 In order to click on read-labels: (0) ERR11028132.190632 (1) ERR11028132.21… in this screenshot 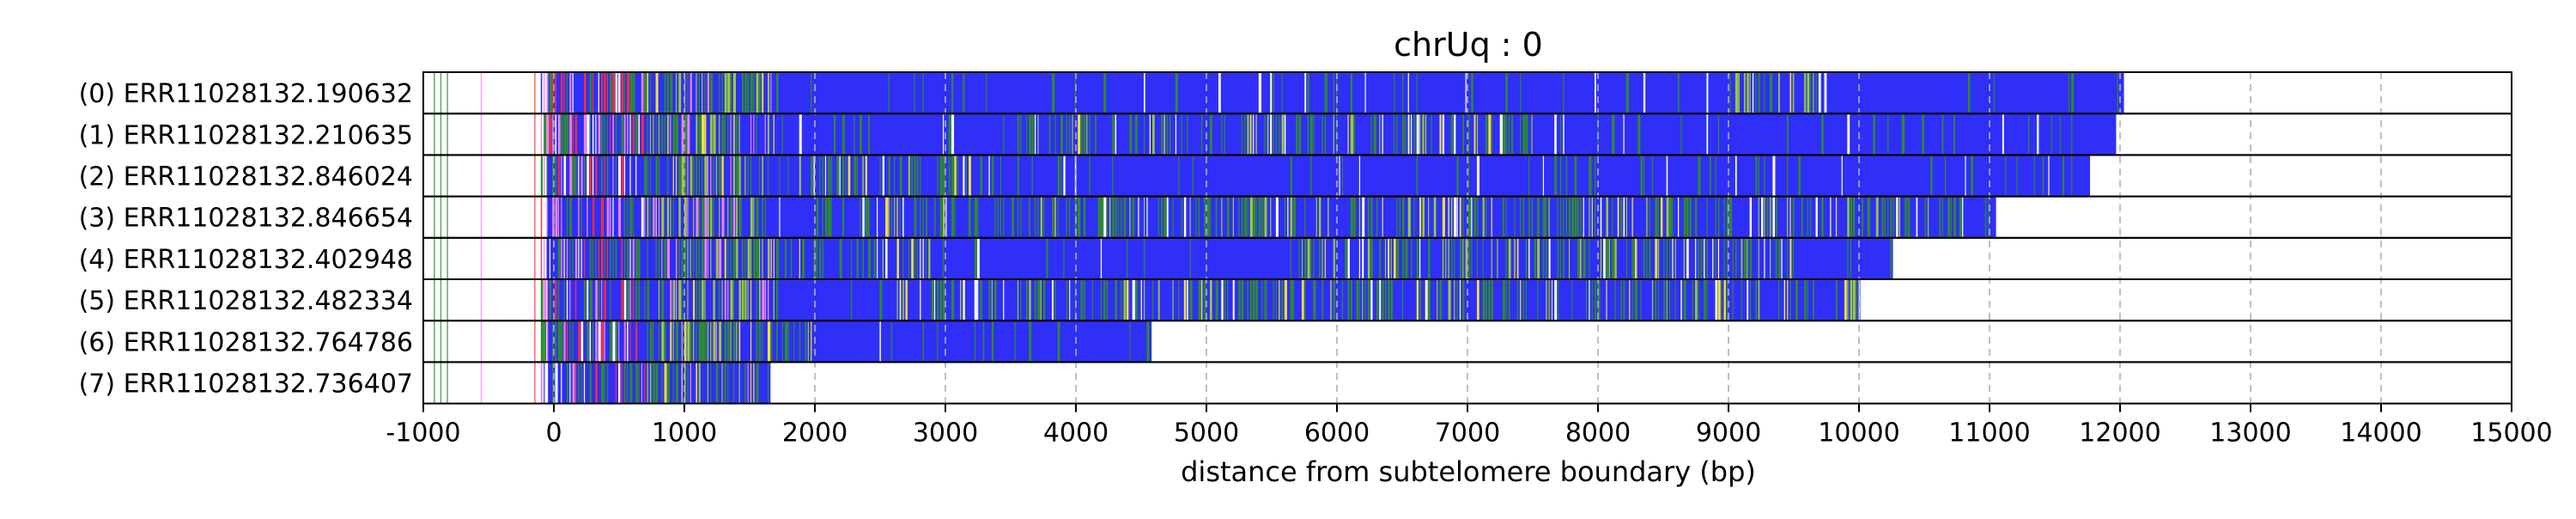, I will do `click(246, 239)`.